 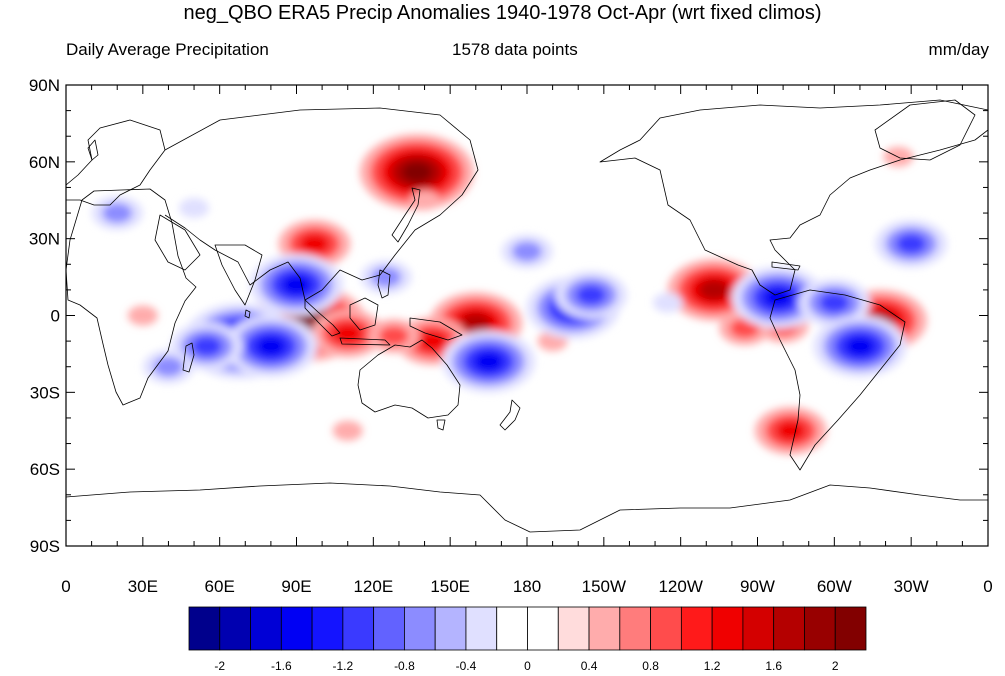 I want to click on latitude-labels: 90N 60N 30N 0 30S 60S 90S, so click(x=44, y=316).